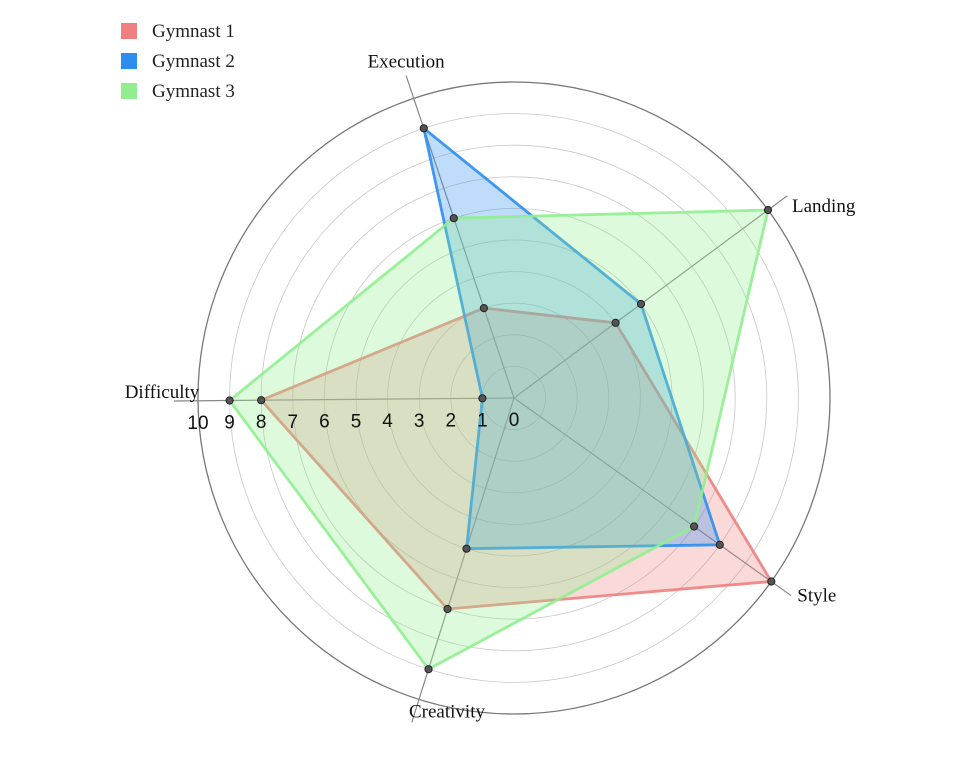 Image resolution: width=967 pixels, height=778 pixels. What do you see at coordinates (193, 61) in the screenshot?
I see `legend-label-gymnast-2: Gymnast 2` at bounding box center [193, 61].